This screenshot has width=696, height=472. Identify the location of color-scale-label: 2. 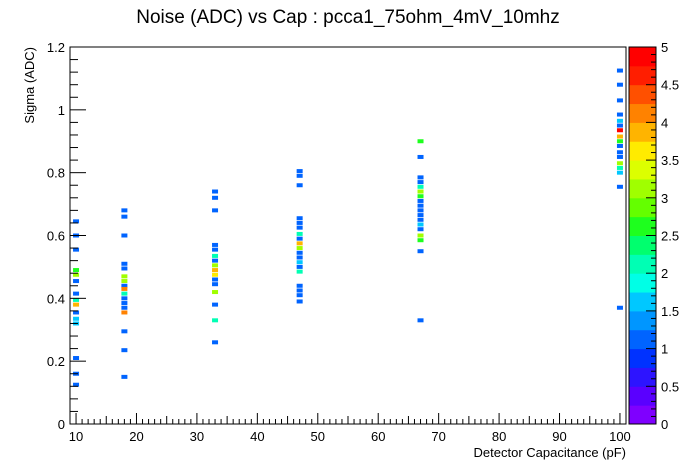
(664, 273).